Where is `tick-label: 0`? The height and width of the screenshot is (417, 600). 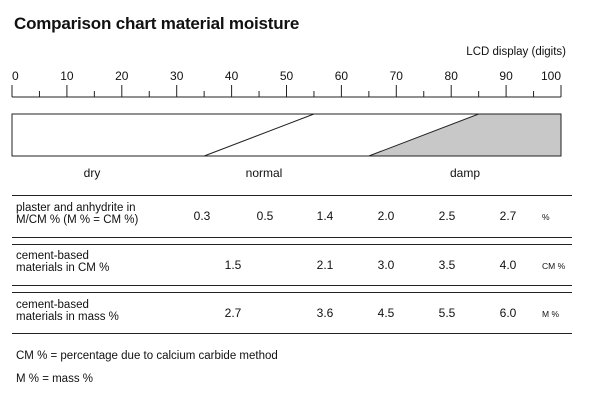
tick-label: 0 is located at coordinates (15, 76).